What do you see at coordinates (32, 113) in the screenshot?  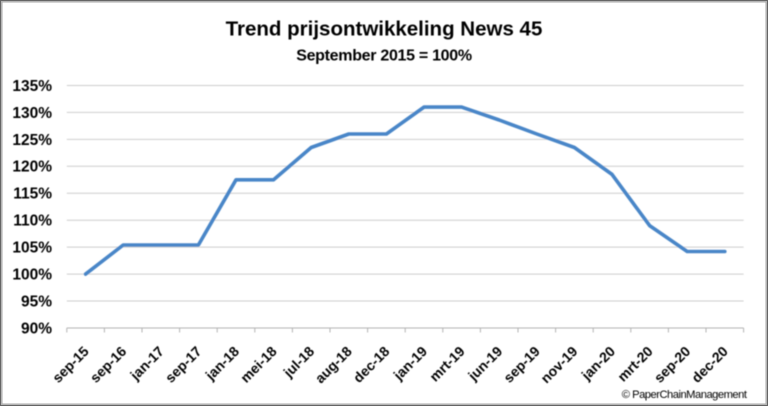 I see `svg-text: 130%` at bounding box center [32, 113].